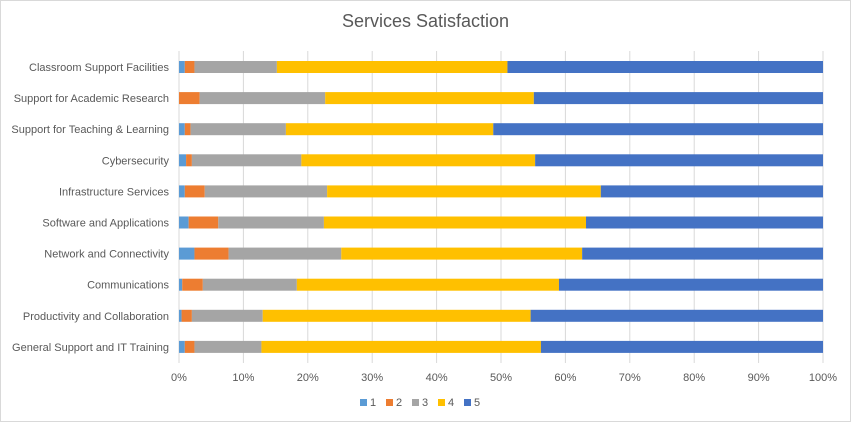 This screenshot has width=851, height=422. I want to click on legend-label: 3, so click(425, 403).